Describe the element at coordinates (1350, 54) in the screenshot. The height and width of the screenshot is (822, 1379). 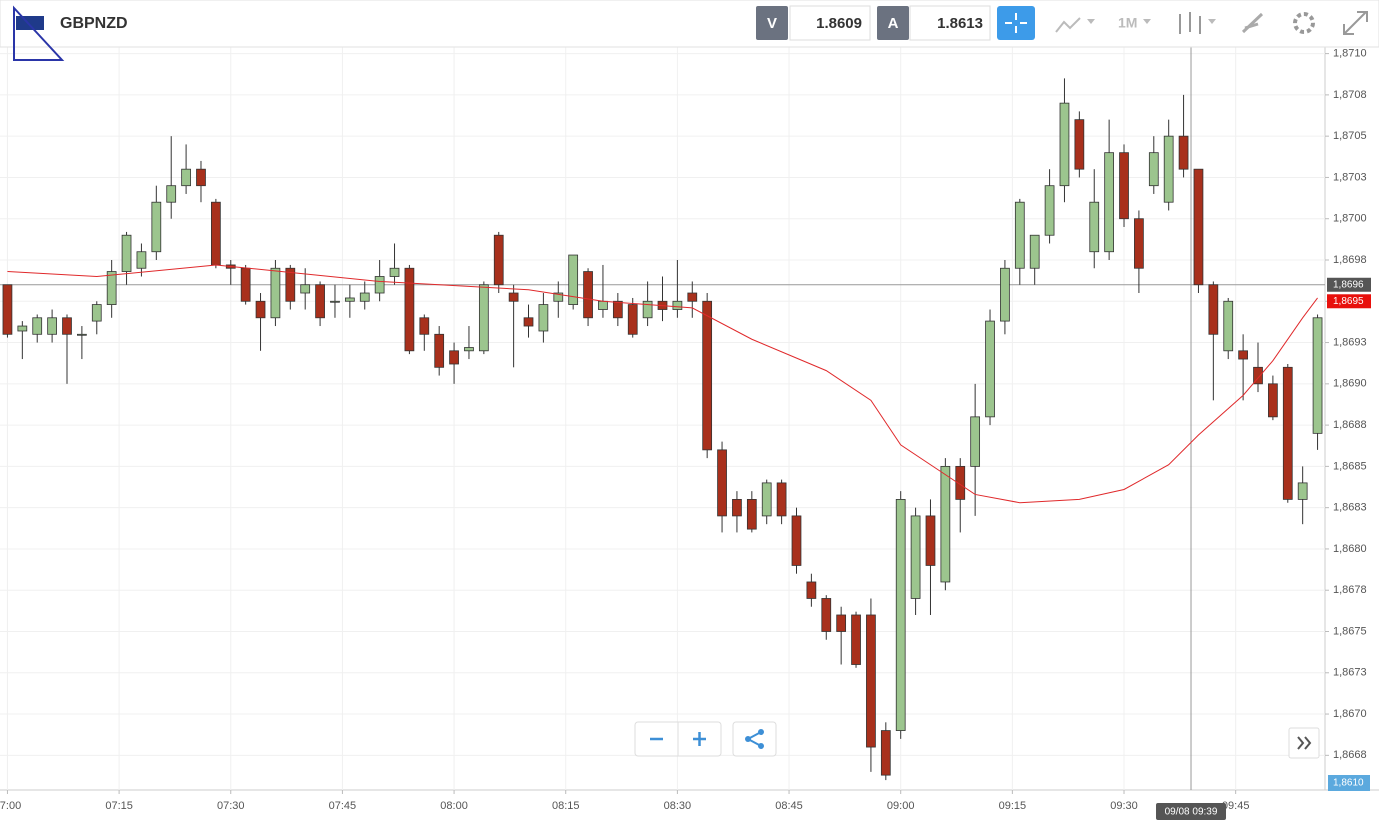
I see `y-tick-label: 1,8710` at that location.